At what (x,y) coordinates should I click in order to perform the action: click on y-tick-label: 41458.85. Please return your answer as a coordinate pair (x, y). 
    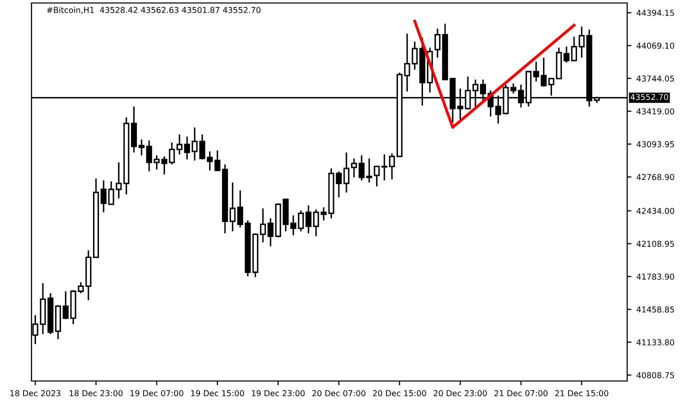
    Looking at the image, I should click on (655, 309).